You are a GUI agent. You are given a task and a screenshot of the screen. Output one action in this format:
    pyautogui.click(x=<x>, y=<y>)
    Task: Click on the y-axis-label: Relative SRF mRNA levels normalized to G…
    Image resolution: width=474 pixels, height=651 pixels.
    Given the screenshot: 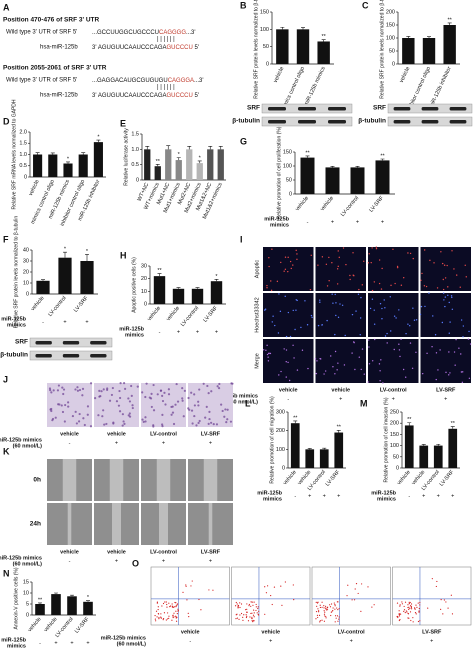 What is the action you would take?
    pyautogui.click(x=14, y=154)
    